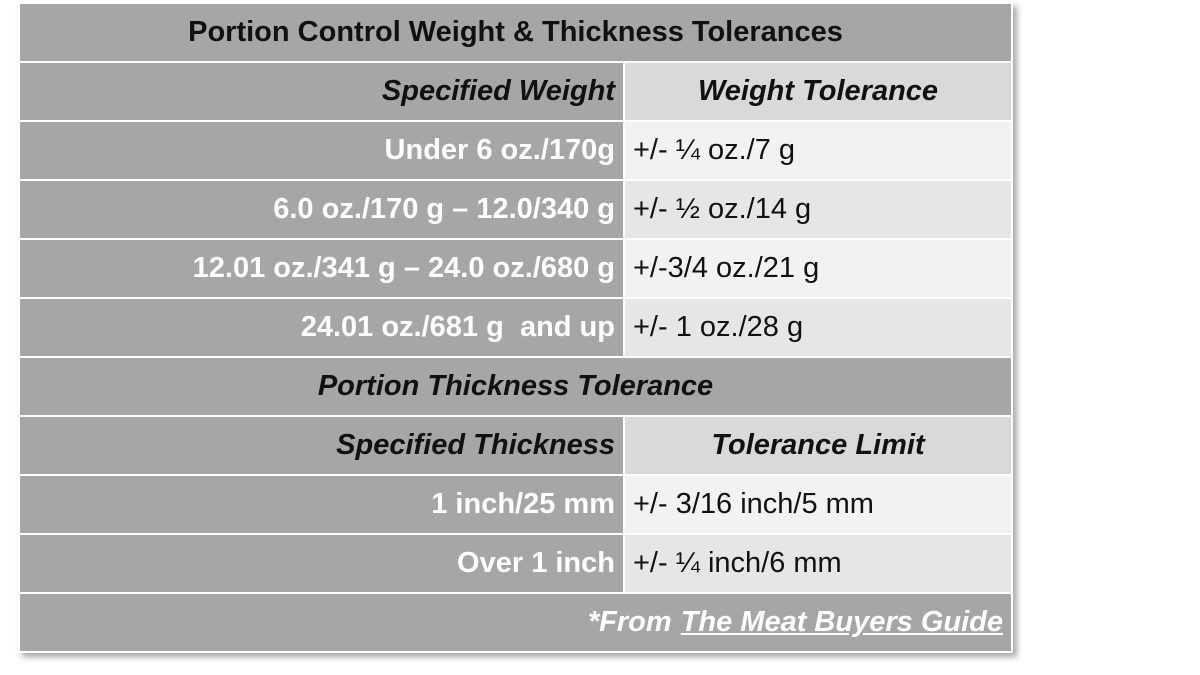 This screenshot has width=1200, height=675. What do you see at coordinates (321, 150) in the screenshot?
I see `range-cell: Under 6 oz./170g` at bounding box center [321, 150].